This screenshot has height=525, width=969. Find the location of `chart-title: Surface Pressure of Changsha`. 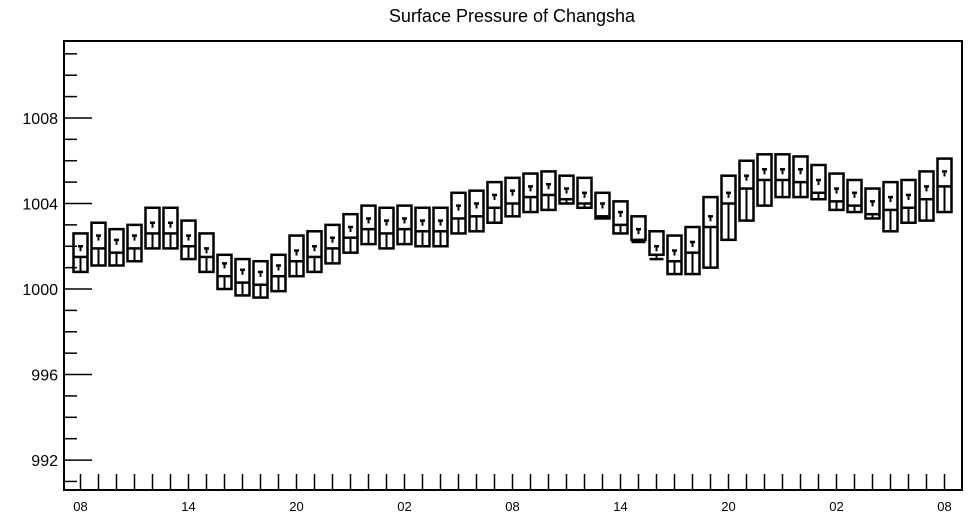

chart-title: Surface Pressure of Changsha is located at coordinates (512, 16).